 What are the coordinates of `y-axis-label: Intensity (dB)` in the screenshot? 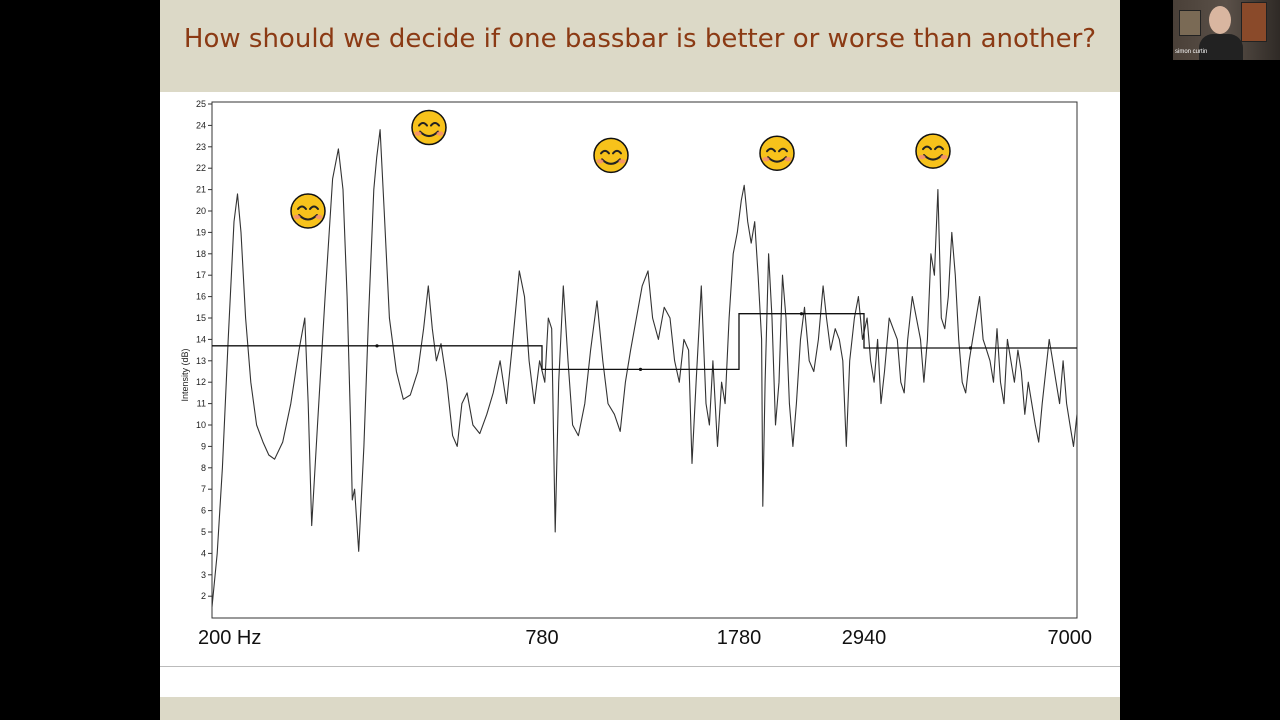 It's located at (185, 374).